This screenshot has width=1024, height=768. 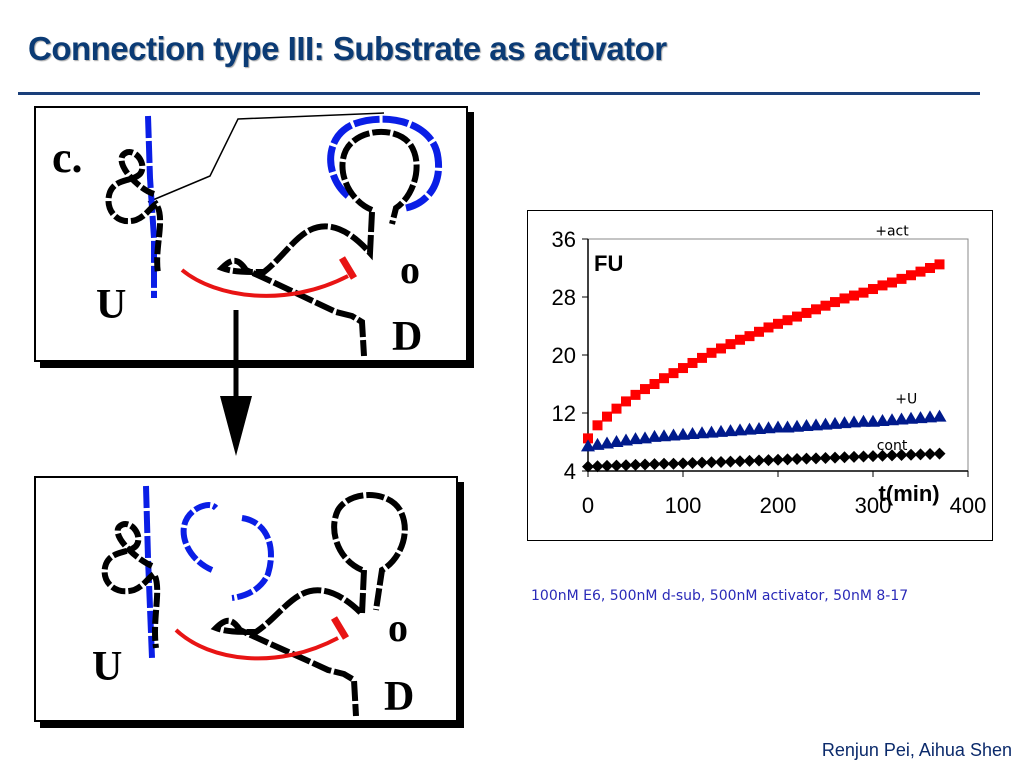 What do you see at coordinates (968, 505) in the screenshot?
I see `x-tick-label: 400` at bounding box center [968, 505].